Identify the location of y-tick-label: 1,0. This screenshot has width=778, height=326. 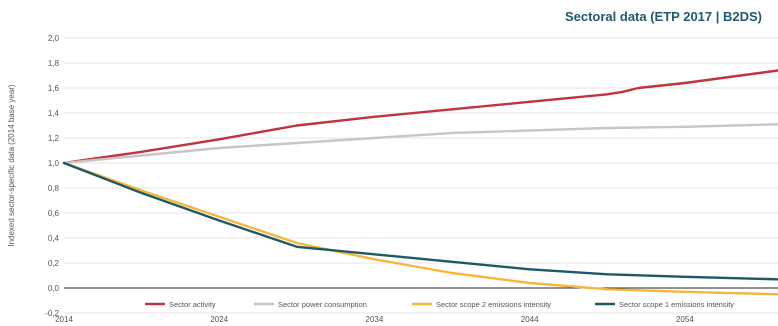
(54, 163).